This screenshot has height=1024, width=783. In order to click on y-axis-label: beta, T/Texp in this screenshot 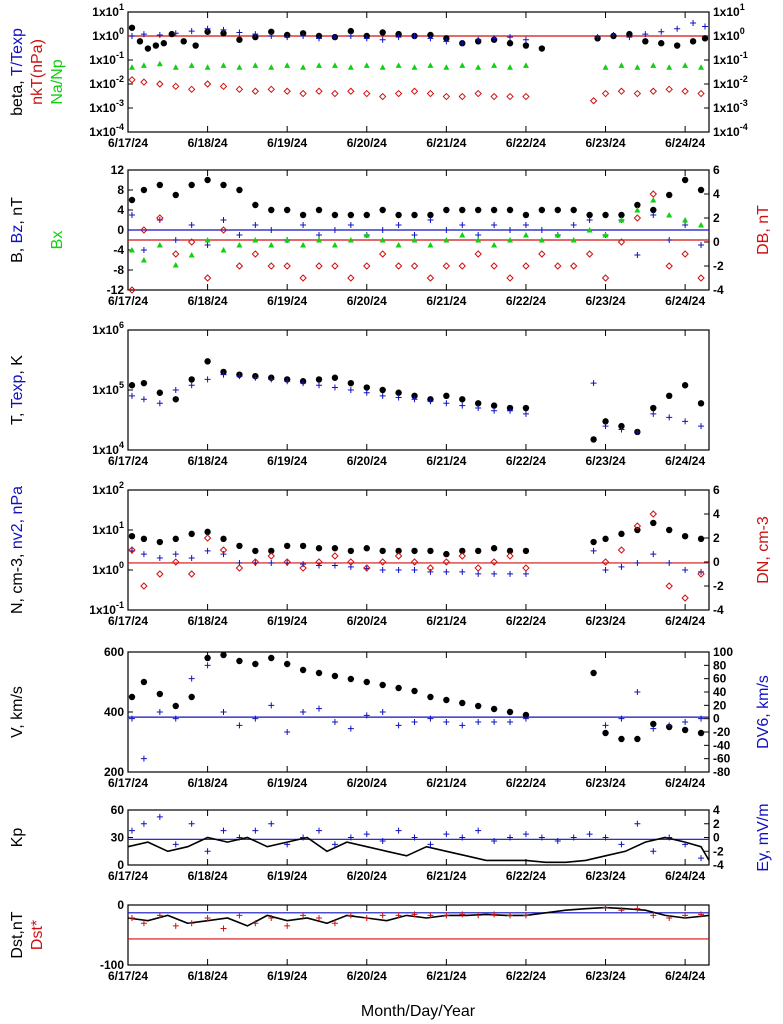, I will do `click(17, 72)`.